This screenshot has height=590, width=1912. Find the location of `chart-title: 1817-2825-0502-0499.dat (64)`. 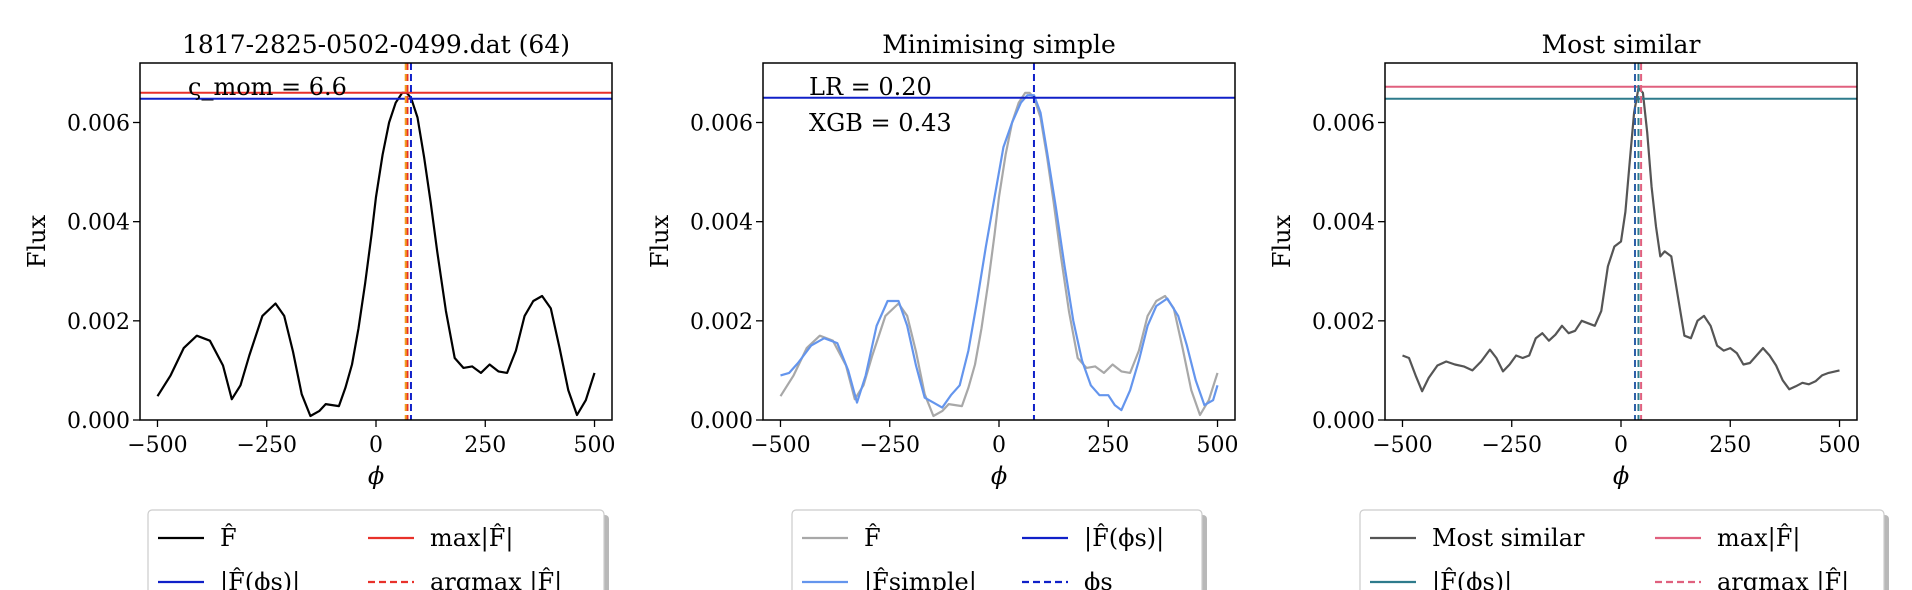

chart-title: 1817-2825-0502-0499.dat (64) is located at coordinates (376, 44).